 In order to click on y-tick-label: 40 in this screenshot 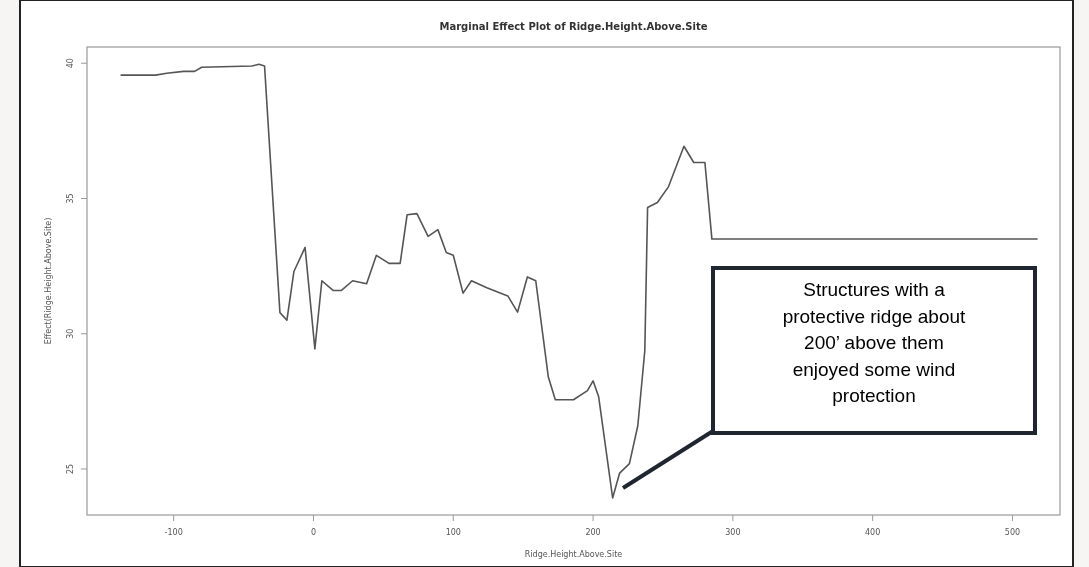, I will do `click(70, 63)`.